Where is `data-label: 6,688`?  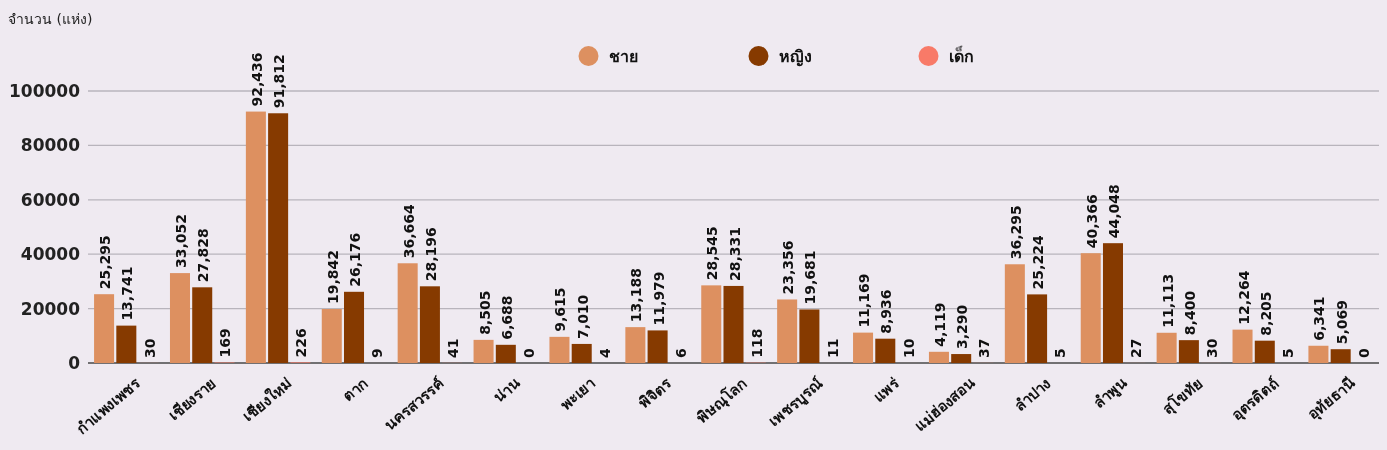 data-label: 6,688 is located at coordinates (506, 317).